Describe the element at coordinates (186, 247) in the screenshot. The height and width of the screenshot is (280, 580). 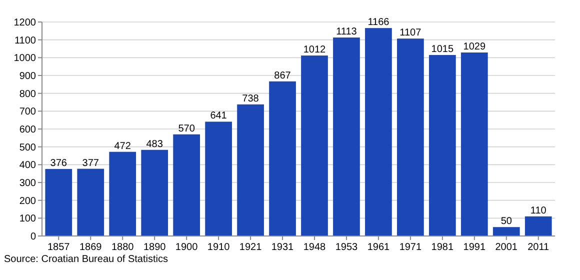
I see `x-tick-label: 1900` at that location.